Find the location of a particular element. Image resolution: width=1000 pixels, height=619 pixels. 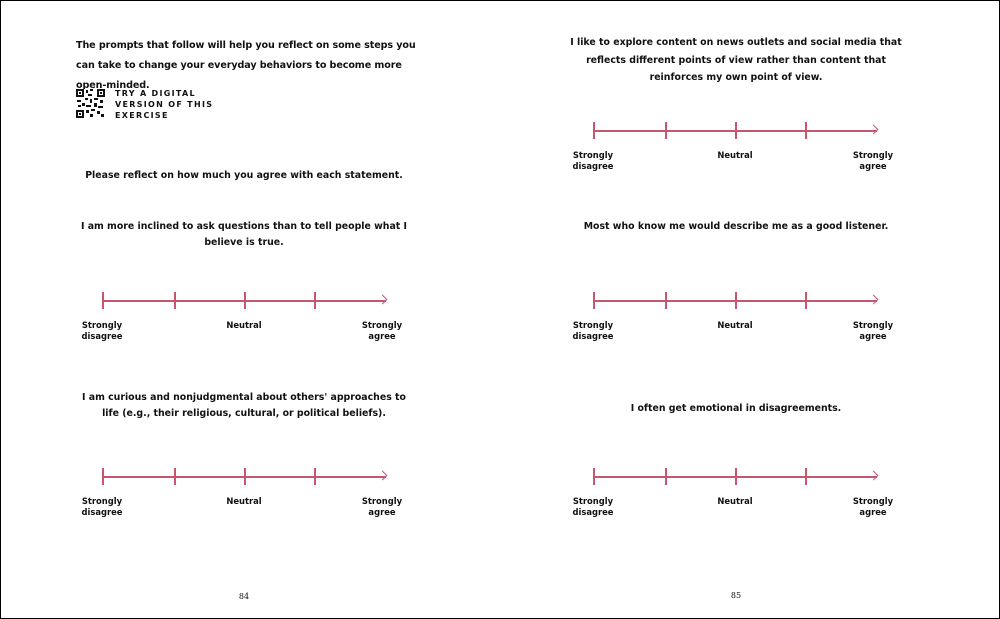

link-line: VERSION OF THIS is located at coordinates (164, 104).